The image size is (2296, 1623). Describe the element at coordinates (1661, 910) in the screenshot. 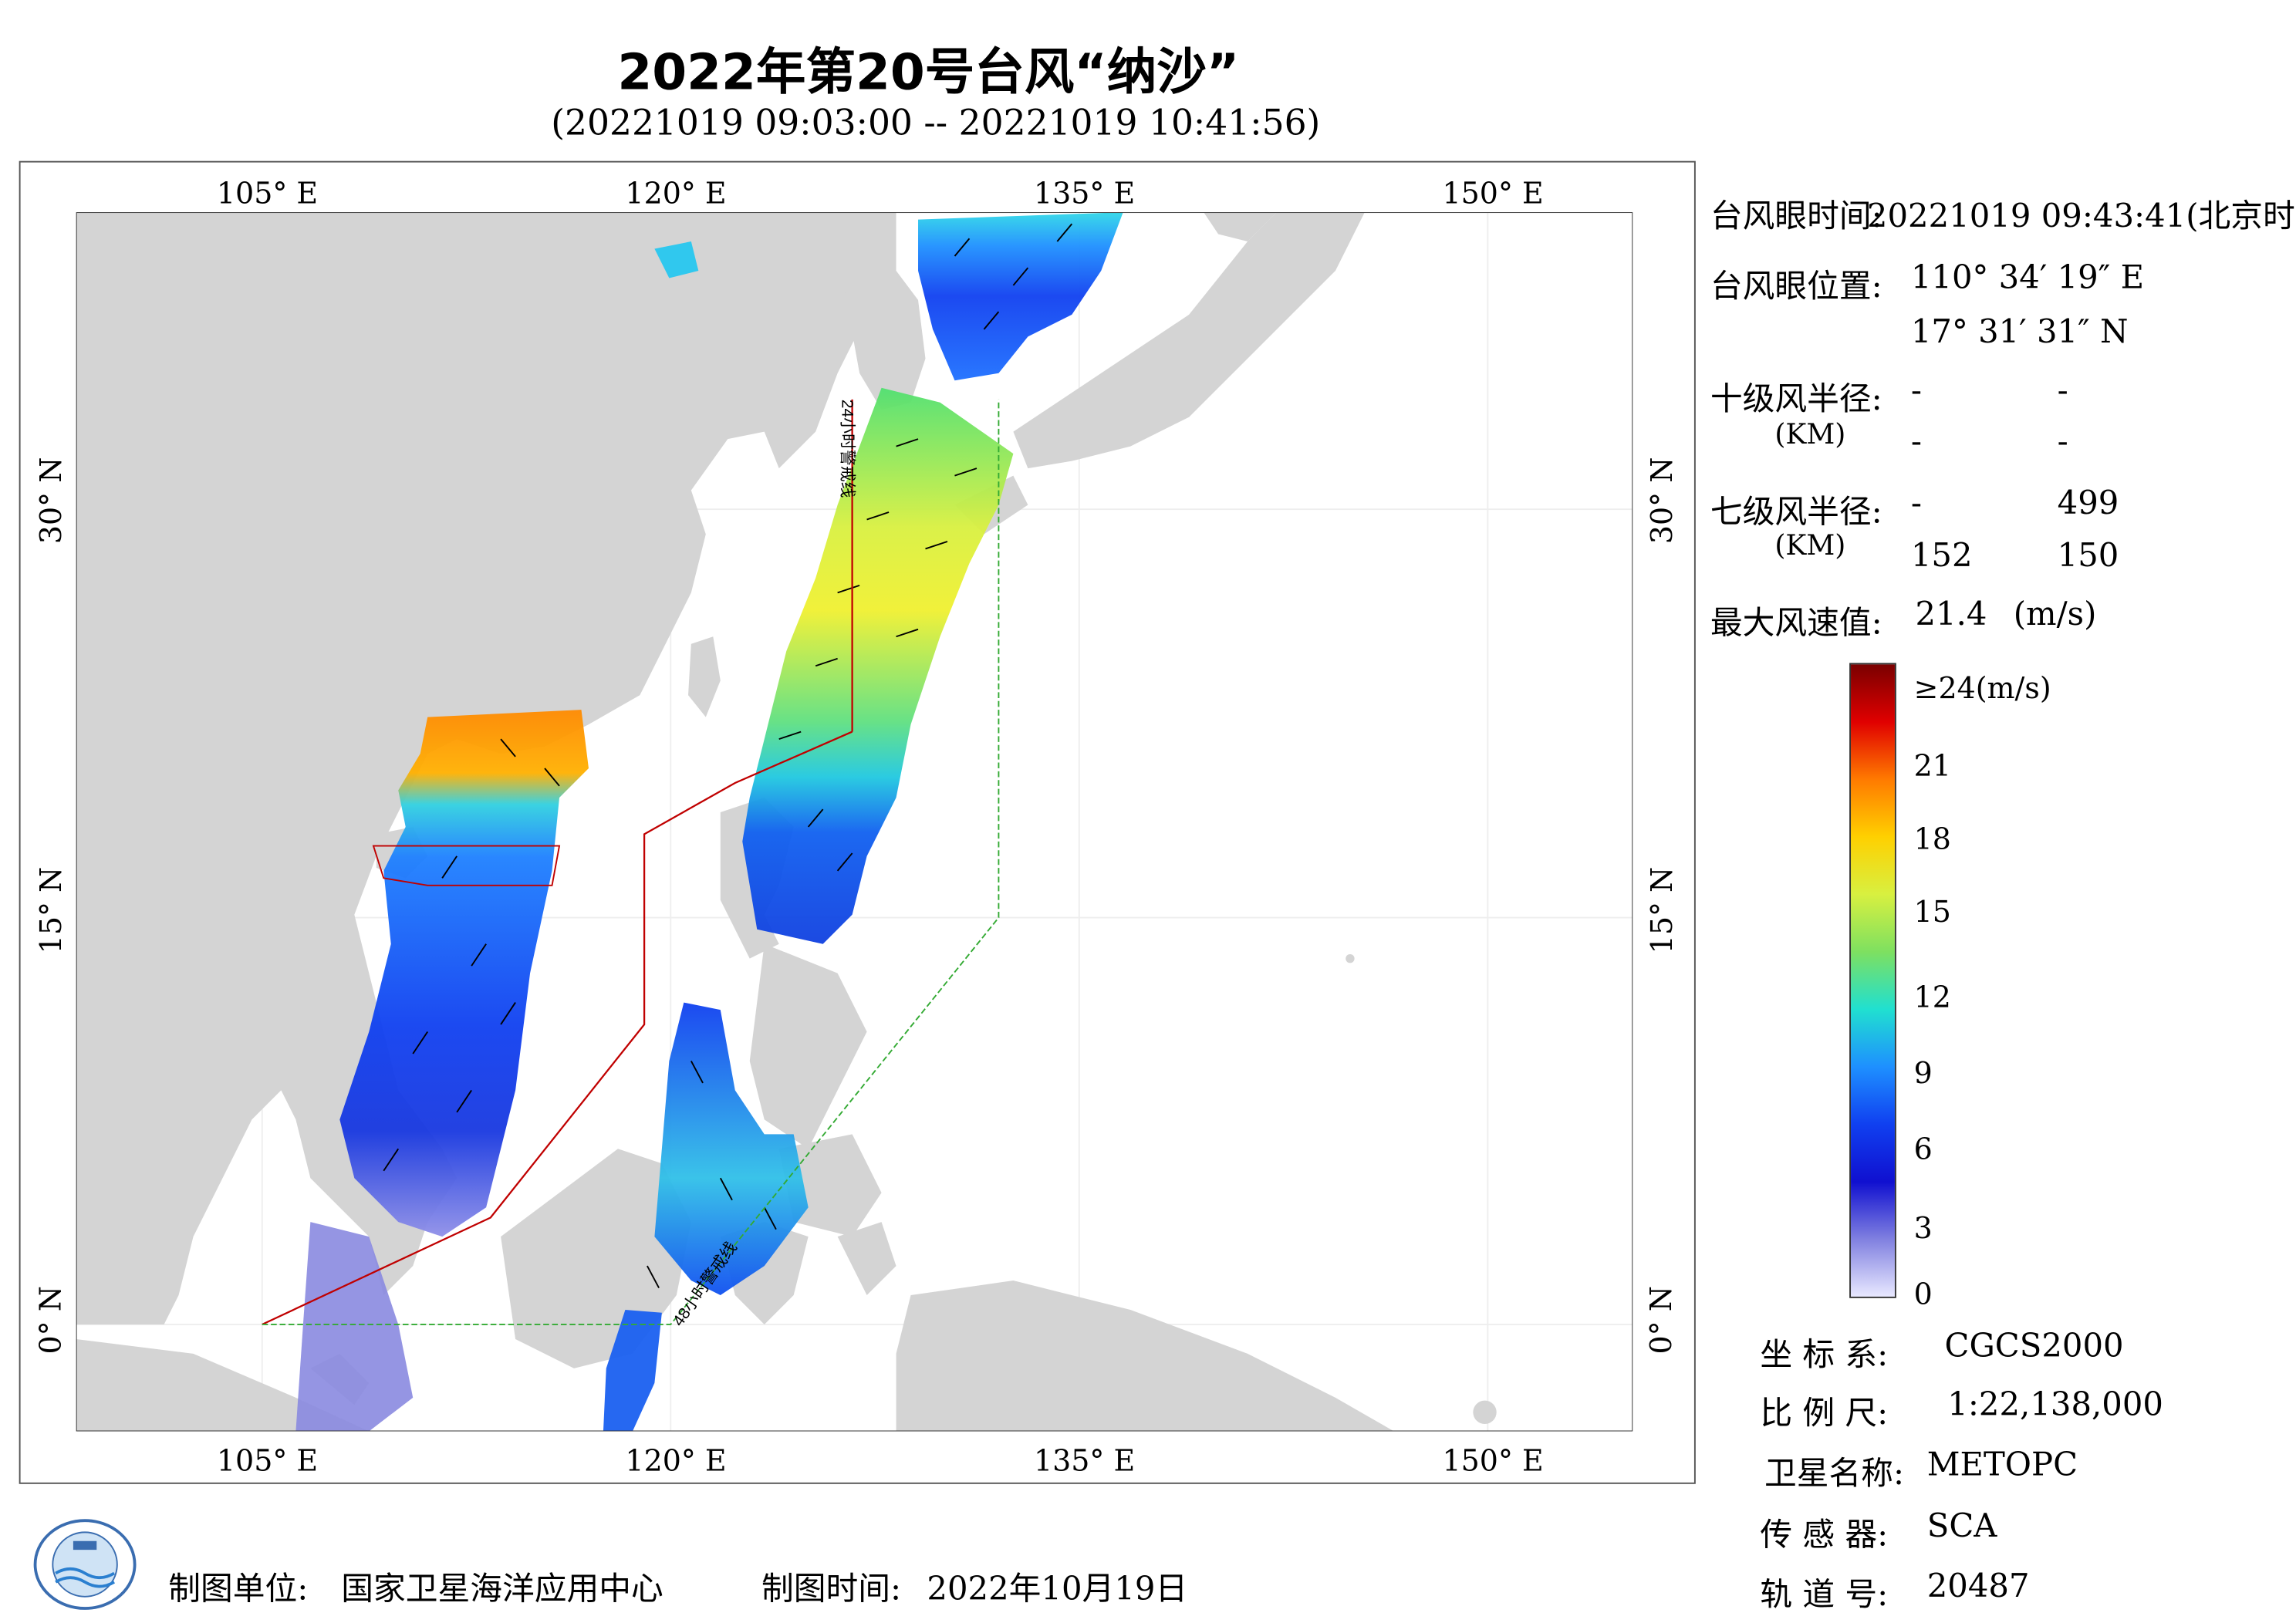

I see `lat-tick-right-15: 15° N` at that location.